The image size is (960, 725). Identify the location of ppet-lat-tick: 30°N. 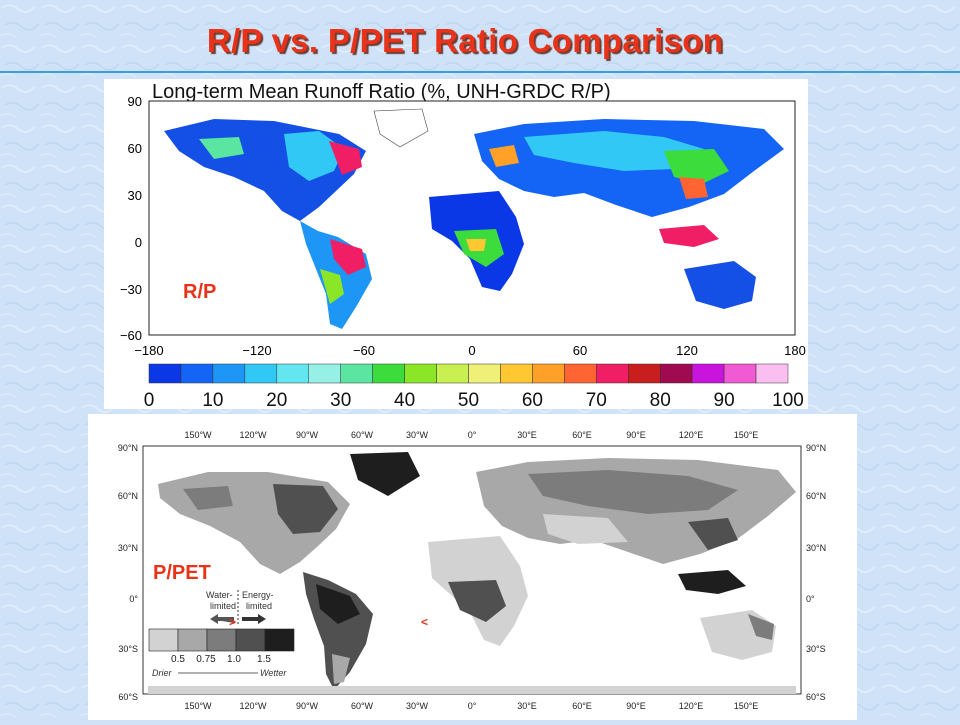
(128, 548).